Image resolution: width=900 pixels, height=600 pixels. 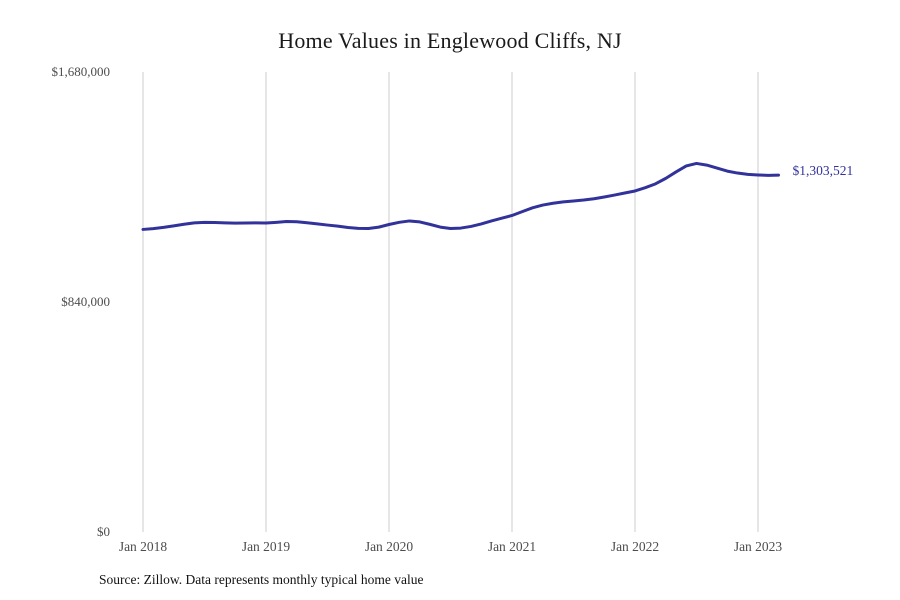 What do you see at coordinates (450, 40) in the screenshot?
I see `chart-title: Home Values in Englewood Cliffs, NJ` at bounding box center [450, 40].